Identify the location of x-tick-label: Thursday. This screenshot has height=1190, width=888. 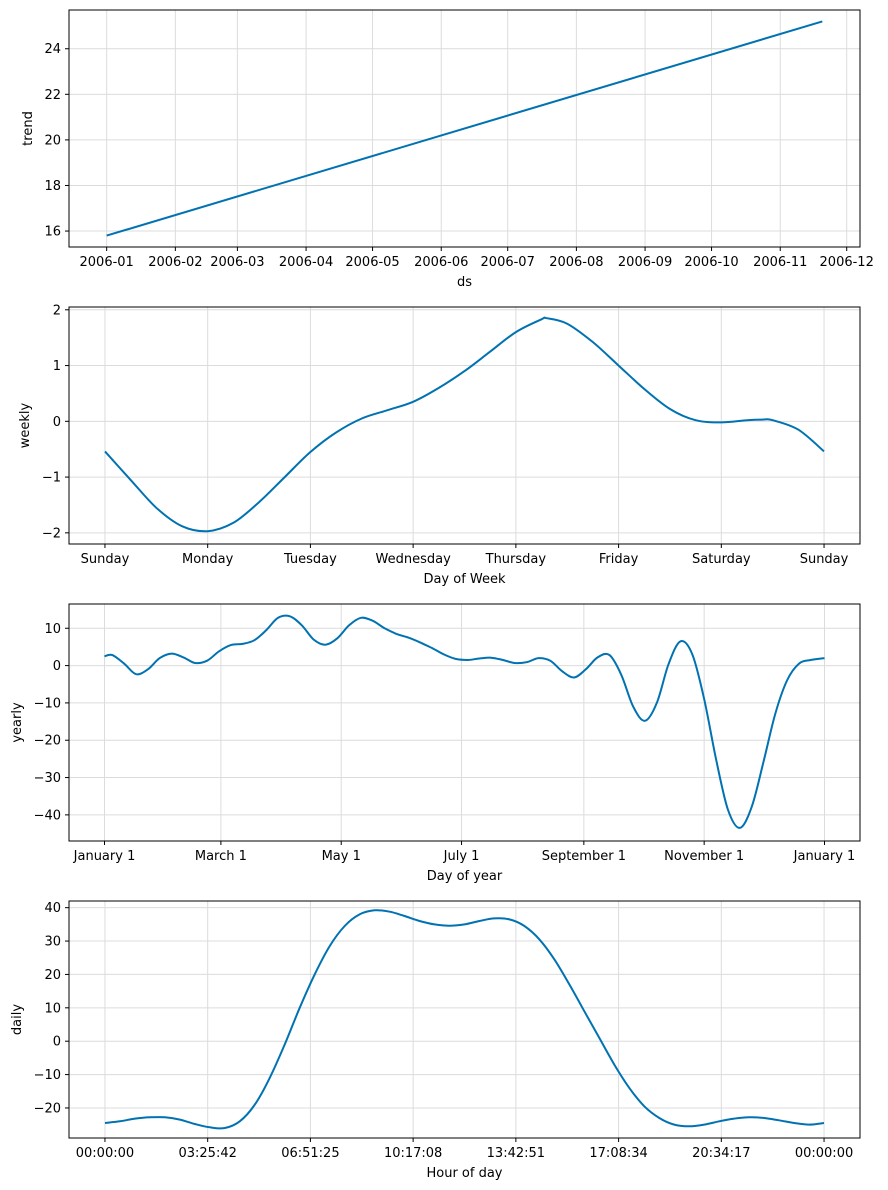
(516, 559).